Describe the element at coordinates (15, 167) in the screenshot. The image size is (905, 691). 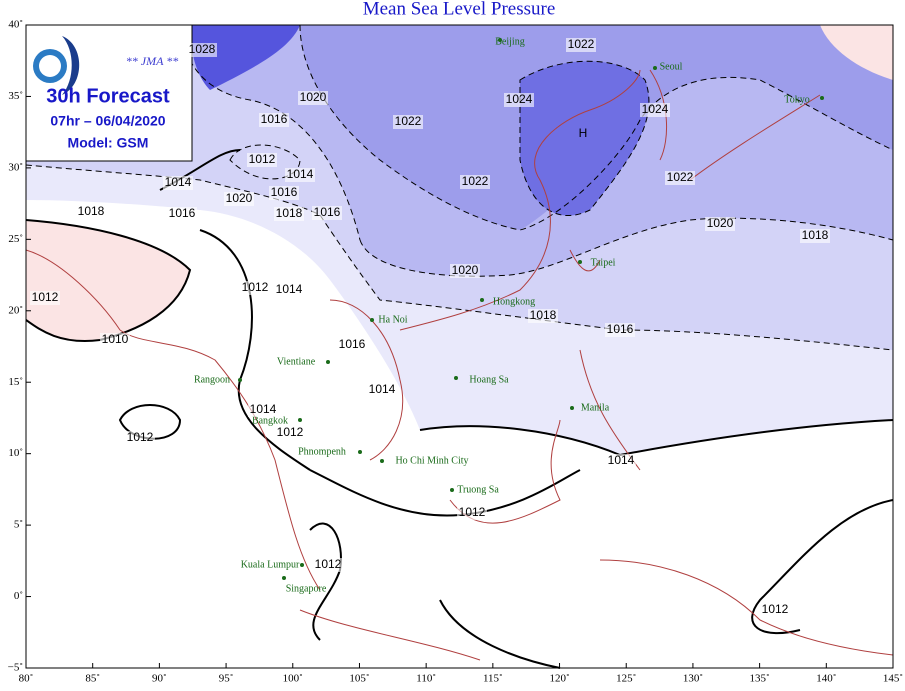
I see `lat-label: 30˚` at that location.